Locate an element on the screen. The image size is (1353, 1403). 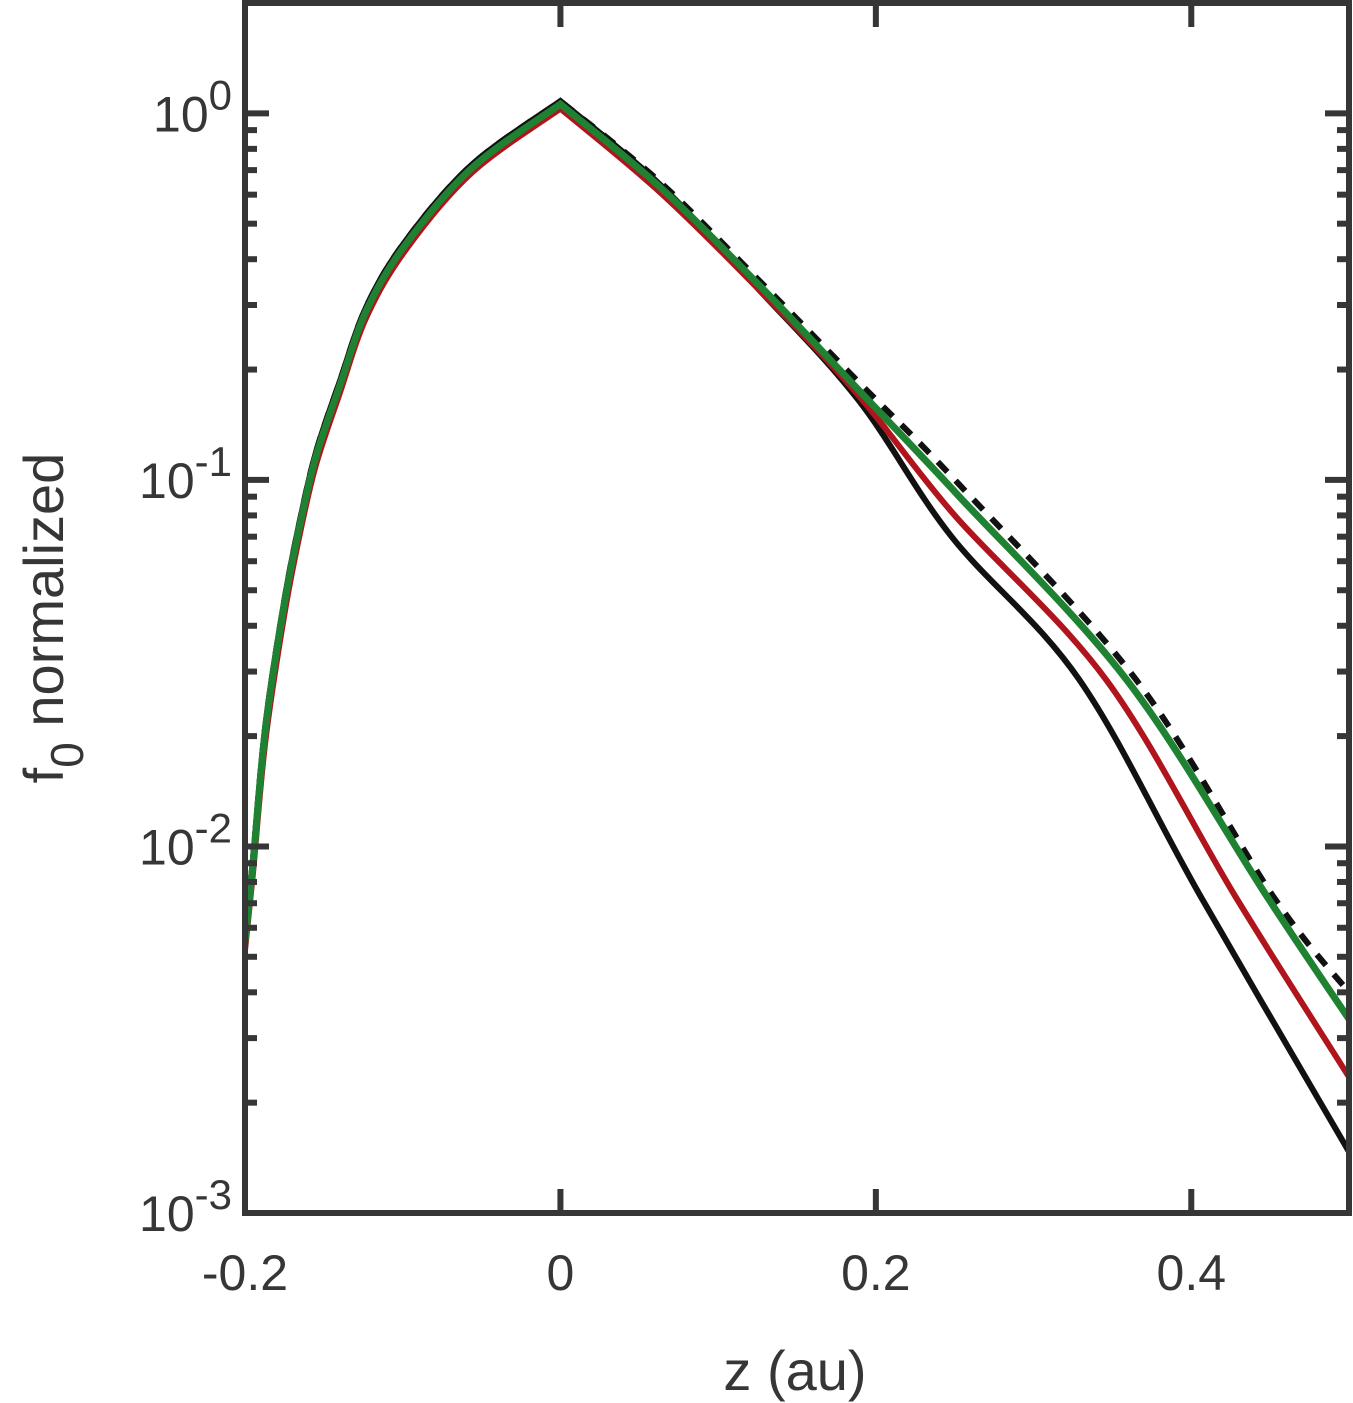
x-axis-label: z (au) is located at coordinates (794, 1370).